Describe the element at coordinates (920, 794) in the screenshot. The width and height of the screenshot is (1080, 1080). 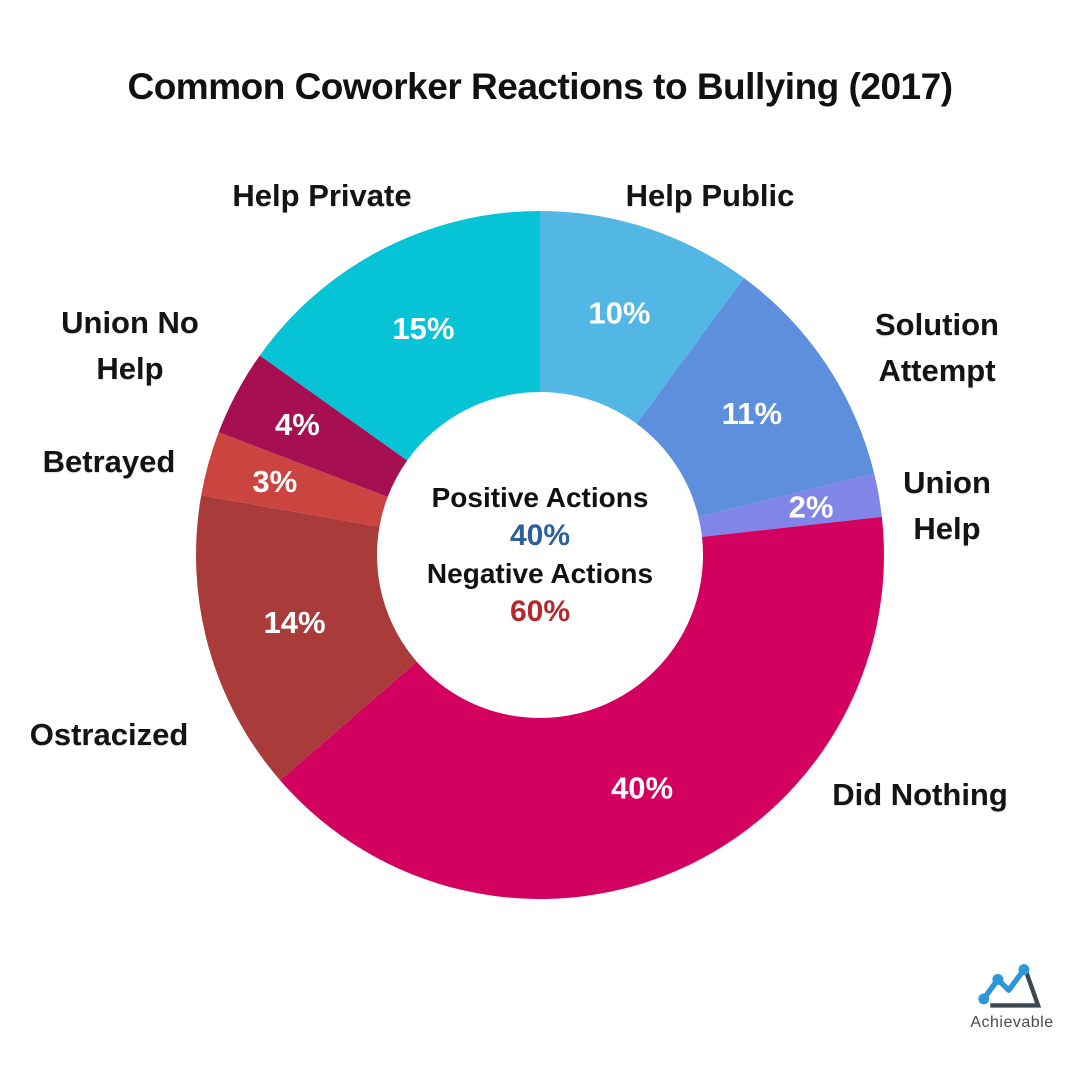
I see `slice-label-did-nothing: Did Nothing` at that location.